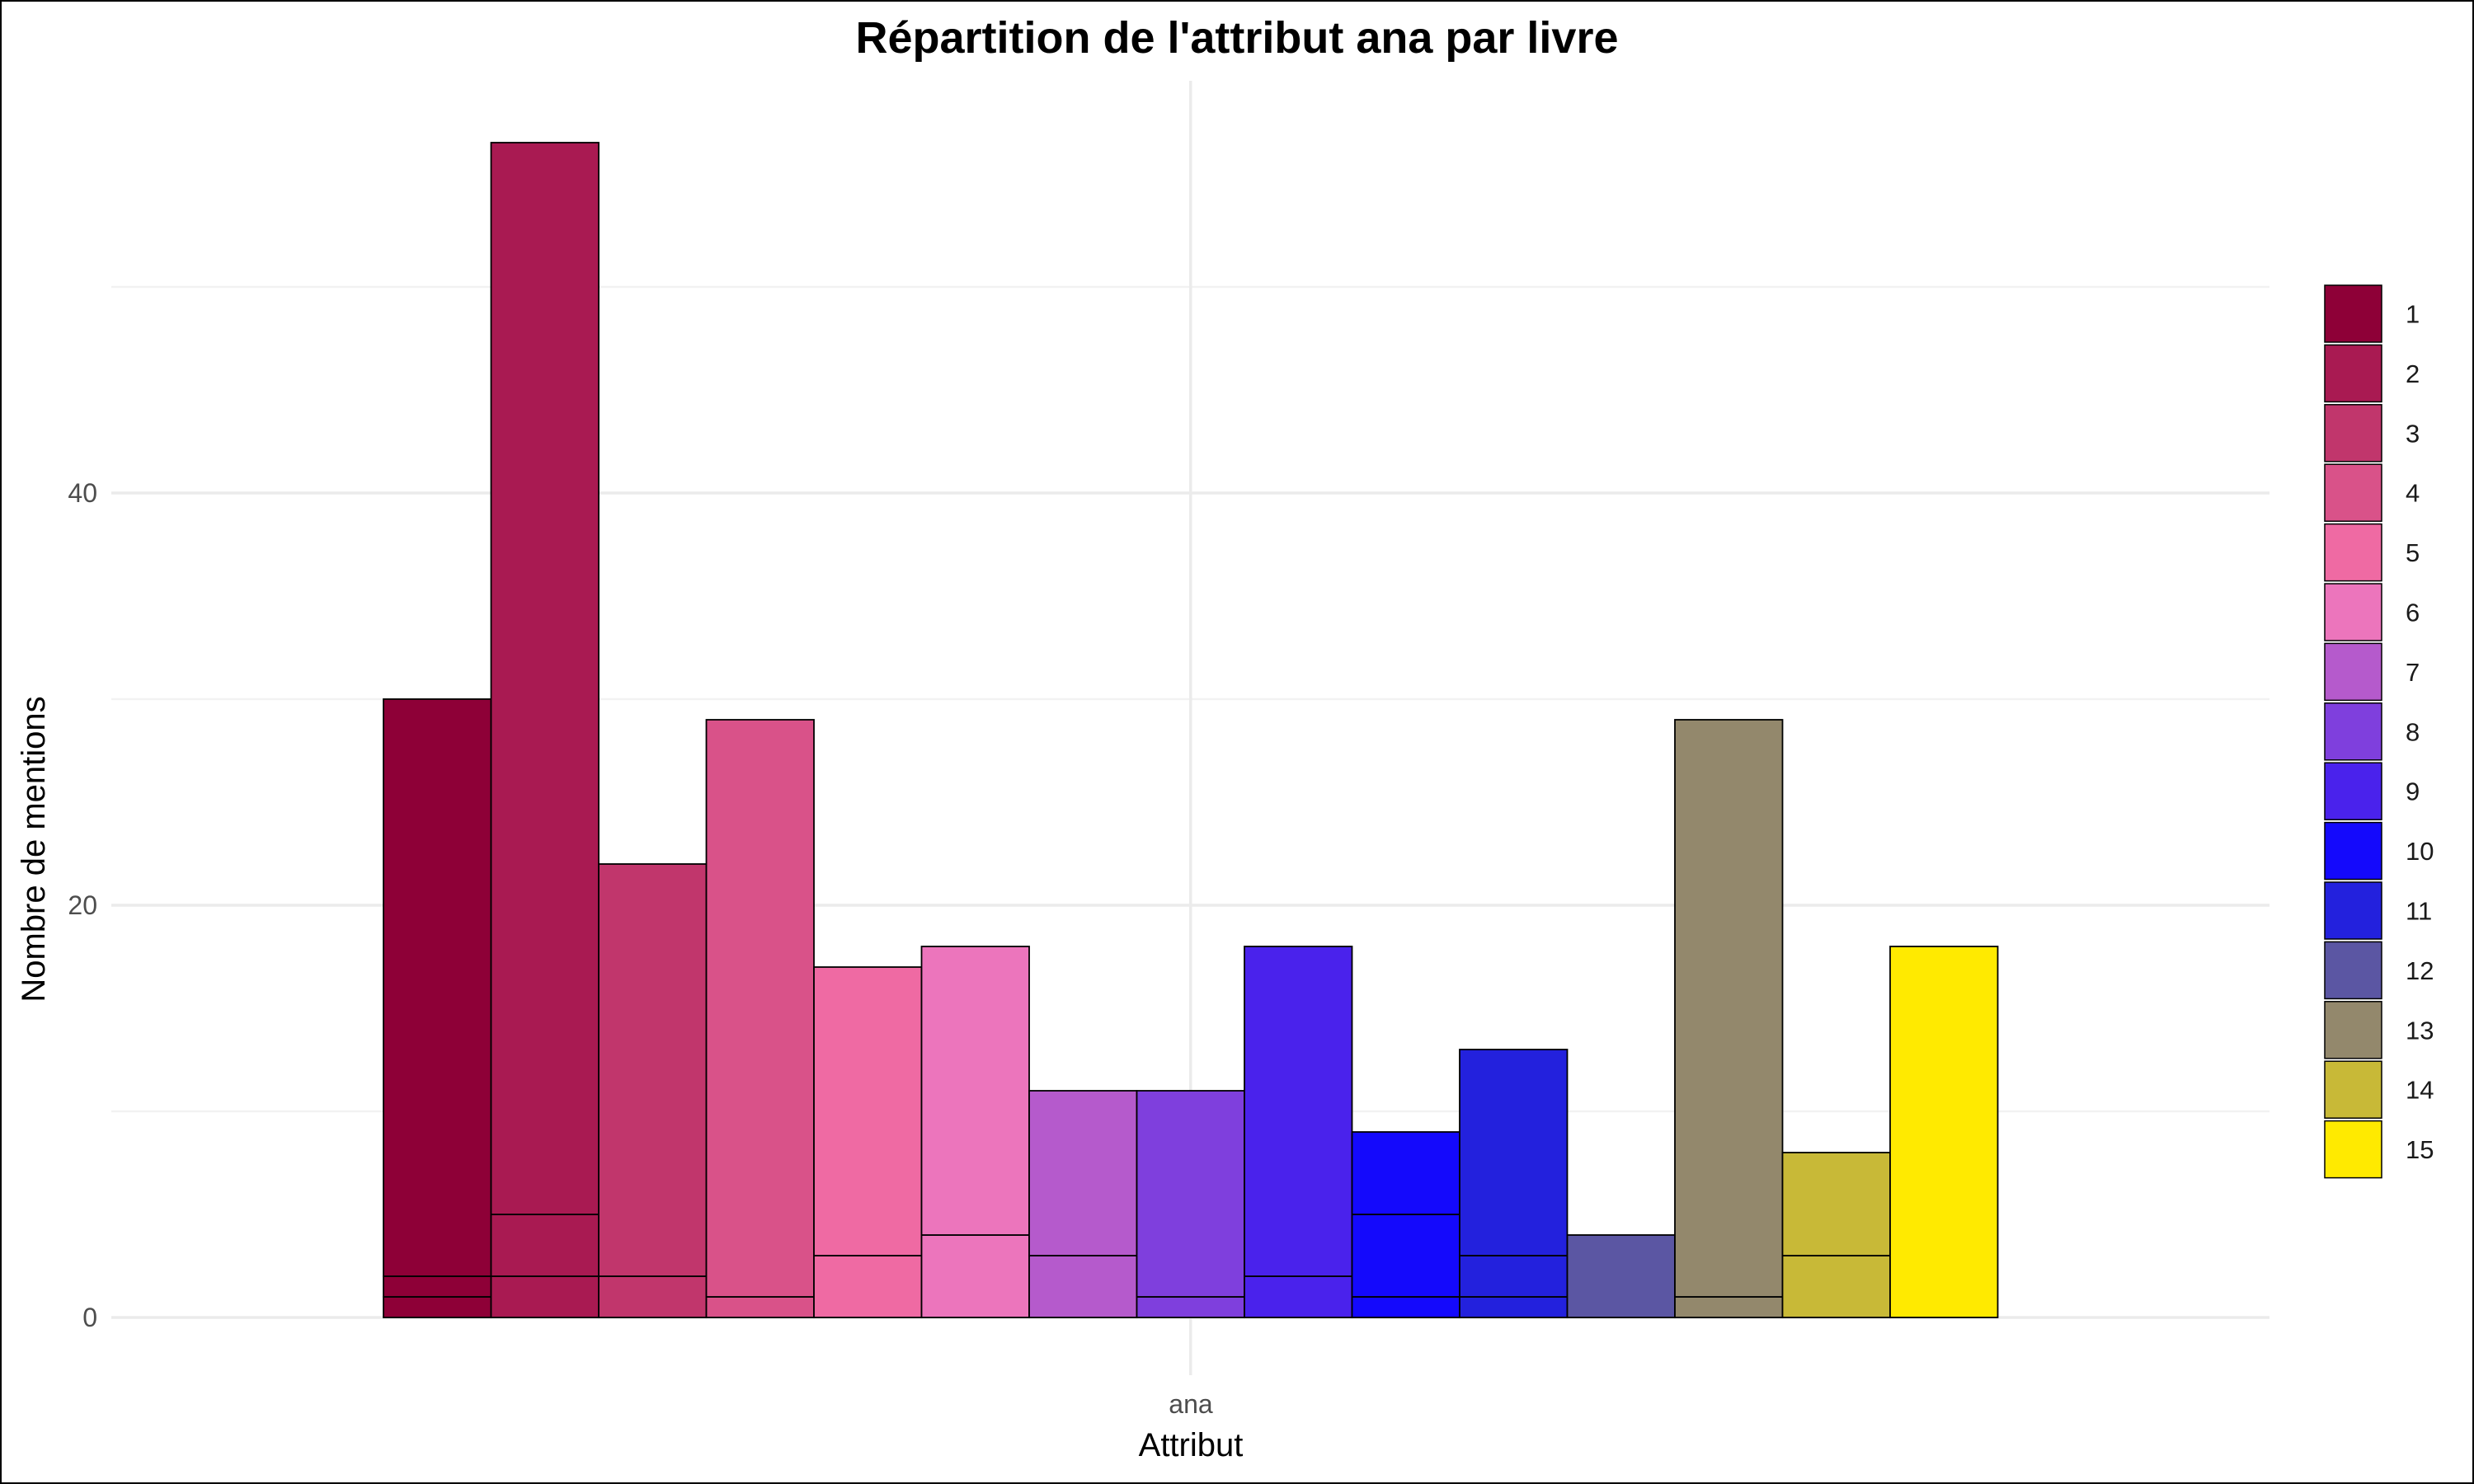 The width and height of the screenshot is (2474, 1484). Describe the element at coordinates (82, 493) in the screenshot. I see `y-tick-label: 40` at that location.